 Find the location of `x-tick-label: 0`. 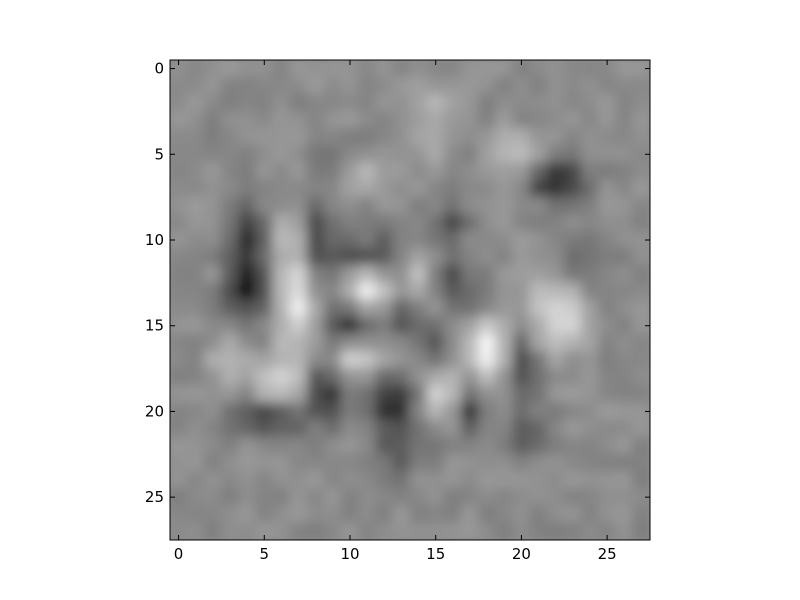

x-tick-label: 0 is located at coordinates (179, 554).